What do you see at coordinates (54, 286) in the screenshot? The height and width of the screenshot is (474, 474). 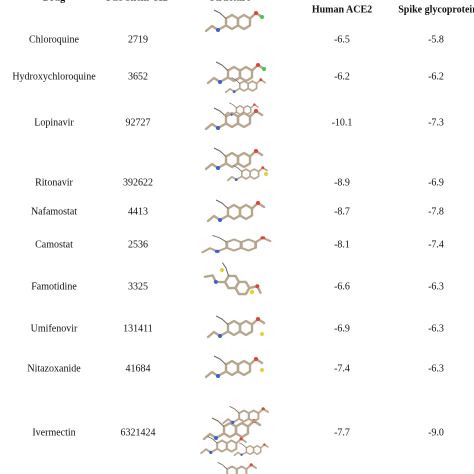 I see `table-cell: Famotidine` at bounding box center [54, 286].